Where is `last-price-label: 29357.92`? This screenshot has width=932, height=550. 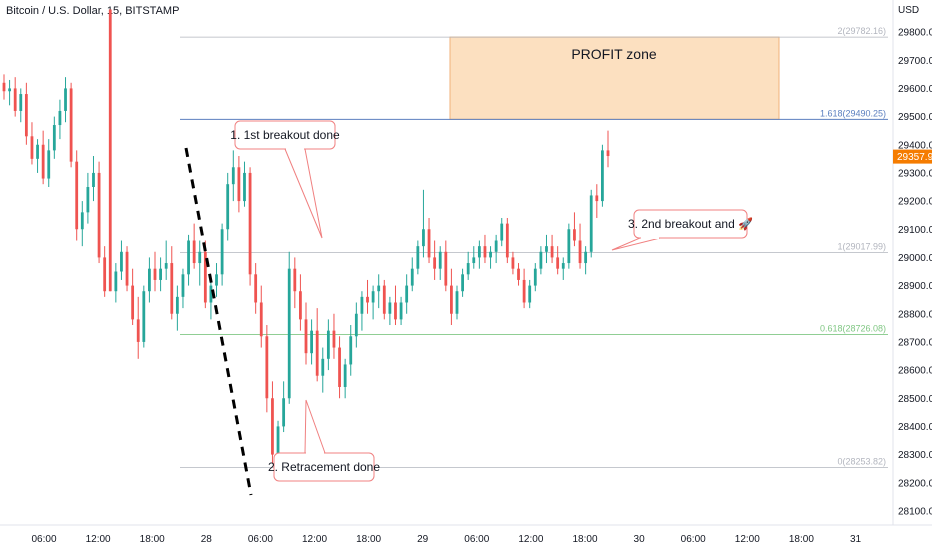 last-price-label: 29357.92 is located at coordinates (914, 157).